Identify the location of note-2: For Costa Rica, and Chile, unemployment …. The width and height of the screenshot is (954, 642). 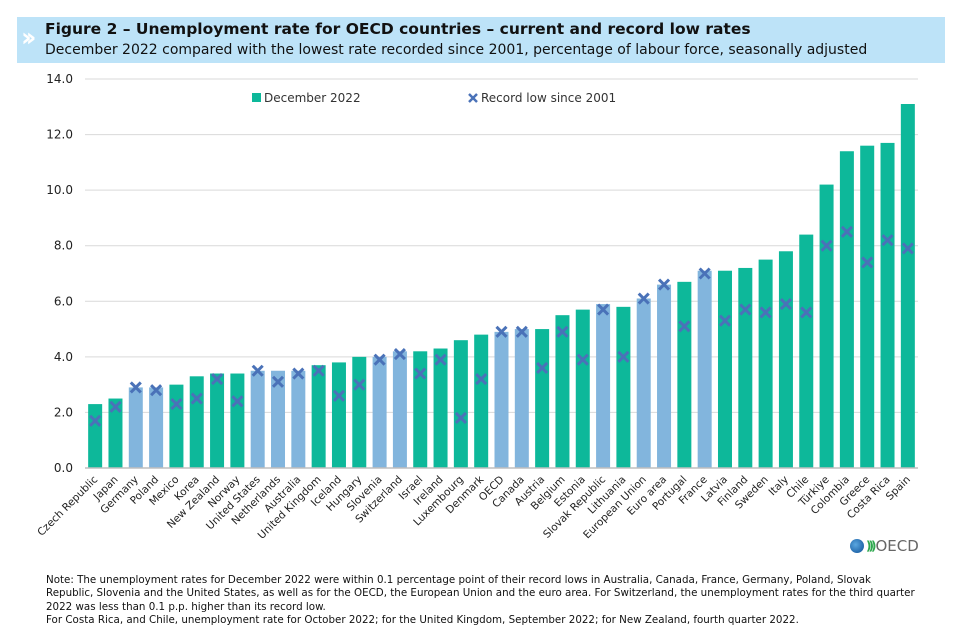
(422, 620).